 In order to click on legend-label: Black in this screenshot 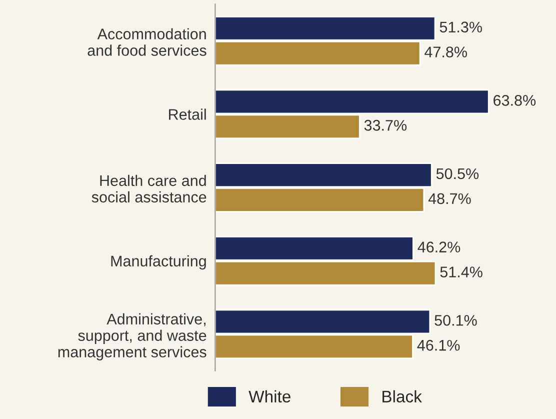, I will do `click(402, 396)`.